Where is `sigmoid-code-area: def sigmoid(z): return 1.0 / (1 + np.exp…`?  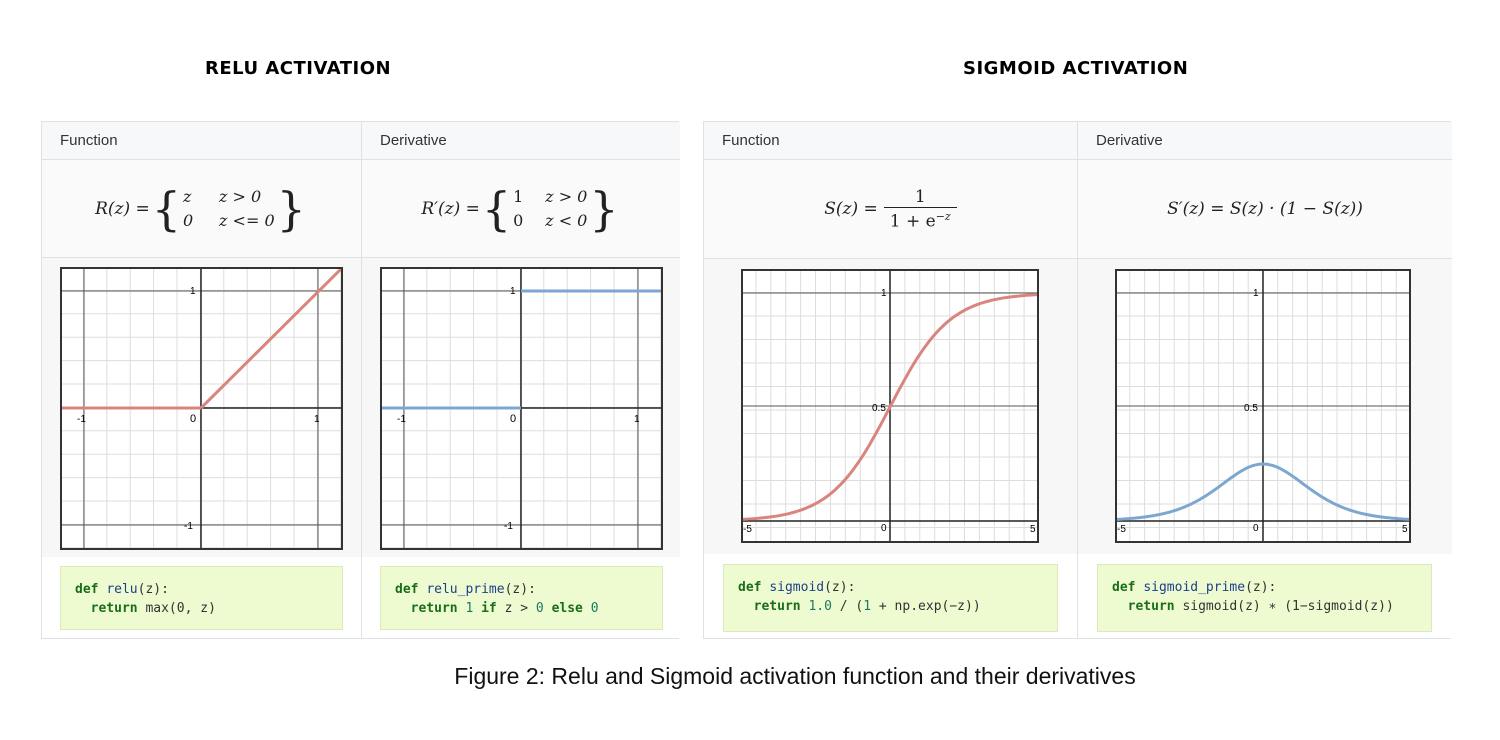 sigmoid-code-area: def sigmoid(z): return 1.0 / (1 + np.exp… is located at coordinates (890, 596).